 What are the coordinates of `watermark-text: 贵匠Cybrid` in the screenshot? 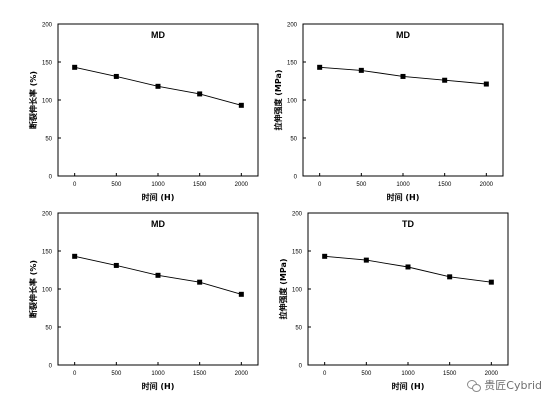 It's located at (513, 385).